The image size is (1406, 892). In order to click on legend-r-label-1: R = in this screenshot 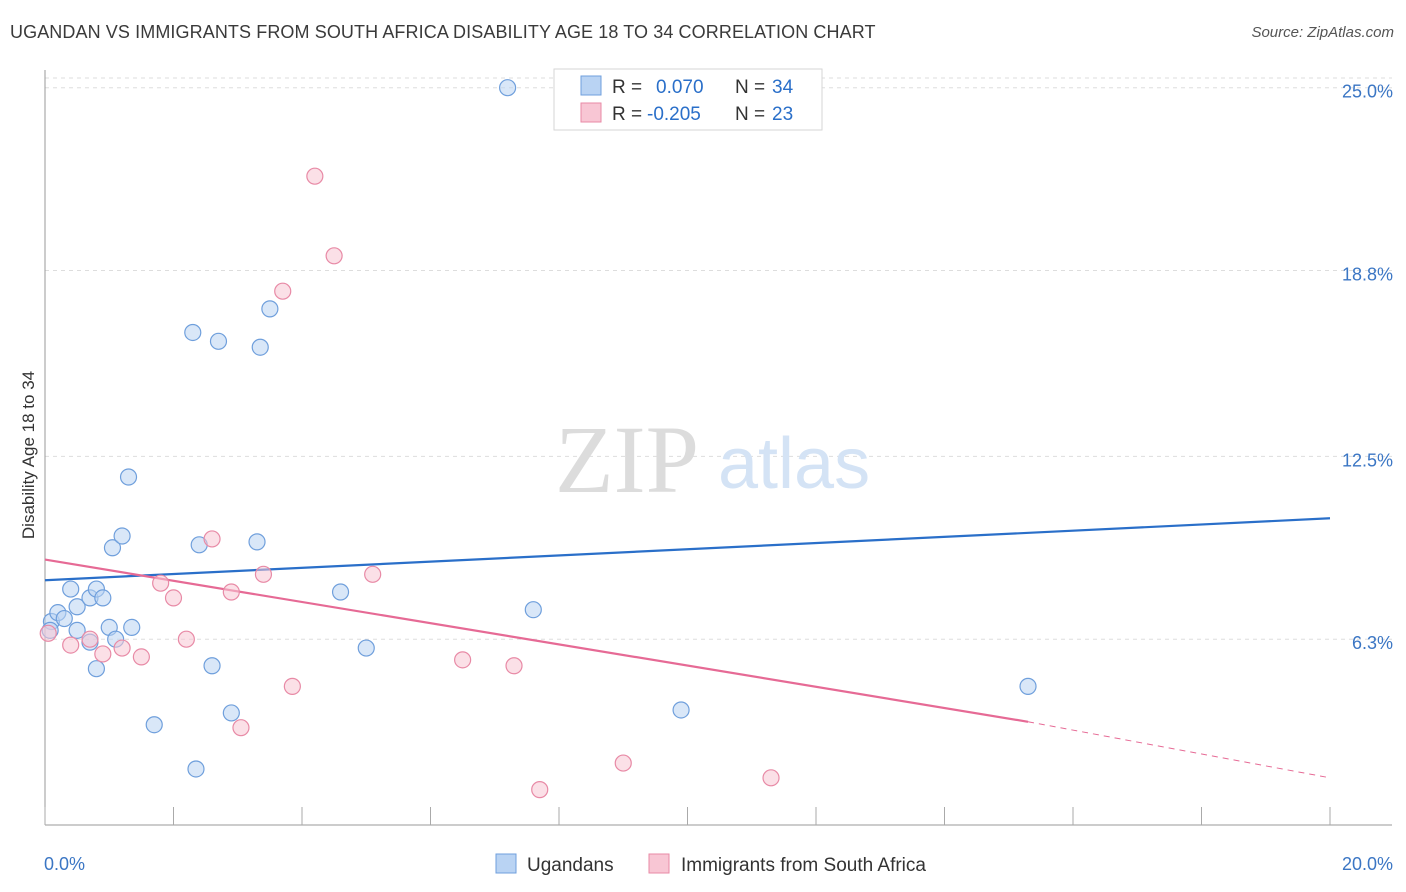, I will do `click(627, 87)`.